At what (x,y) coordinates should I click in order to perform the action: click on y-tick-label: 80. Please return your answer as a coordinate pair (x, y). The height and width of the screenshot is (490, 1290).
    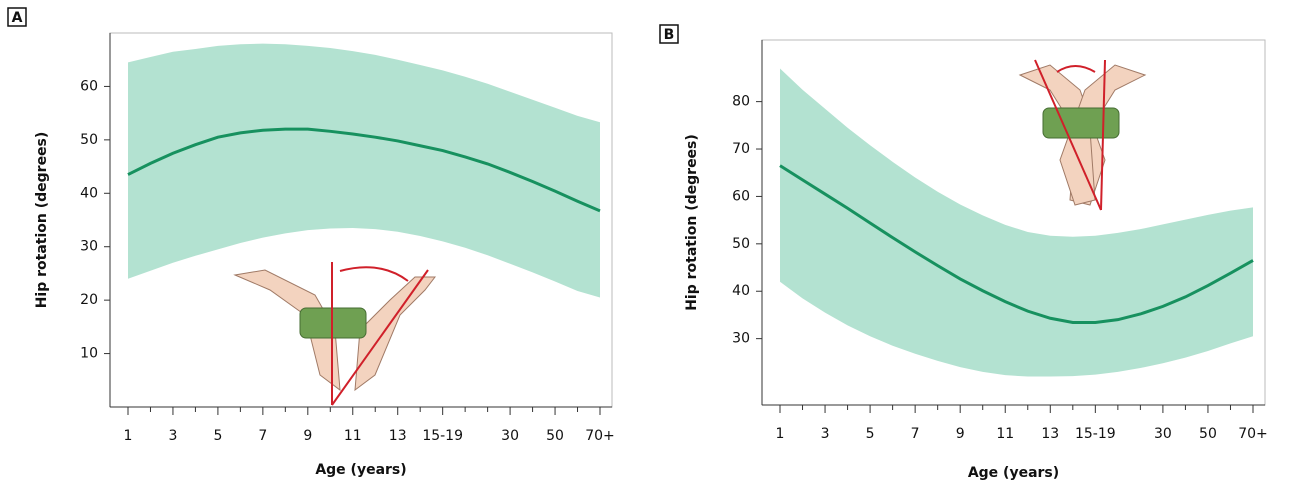
    Looking at the image, I should click on (741, 102).